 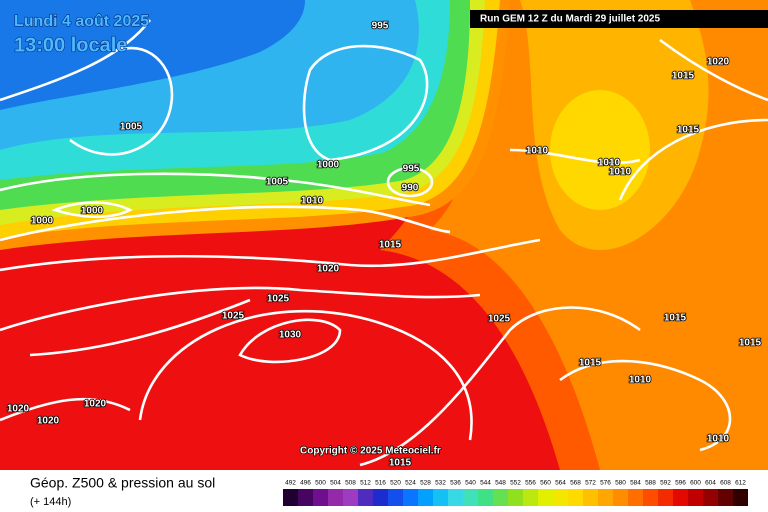 I want to click on isobar-label: 990, so click(x=410, y=188).